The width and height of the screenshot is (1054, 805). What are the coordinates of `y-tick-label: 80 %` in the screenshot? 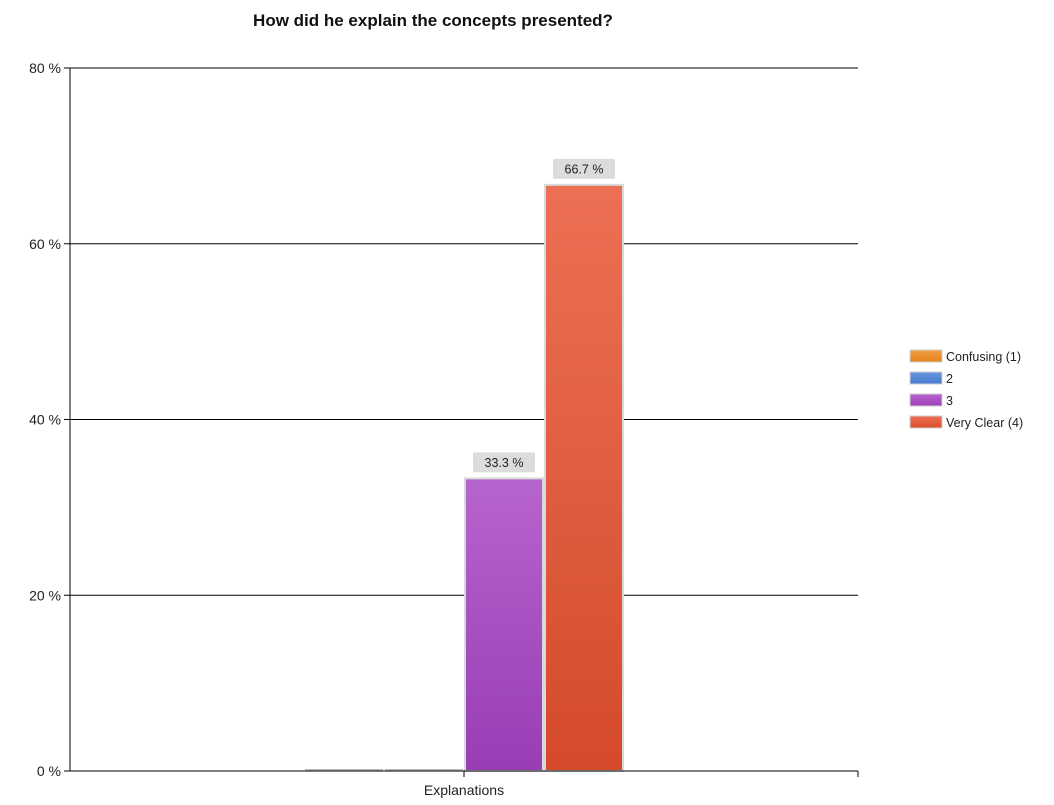 It's located at (45, 68).